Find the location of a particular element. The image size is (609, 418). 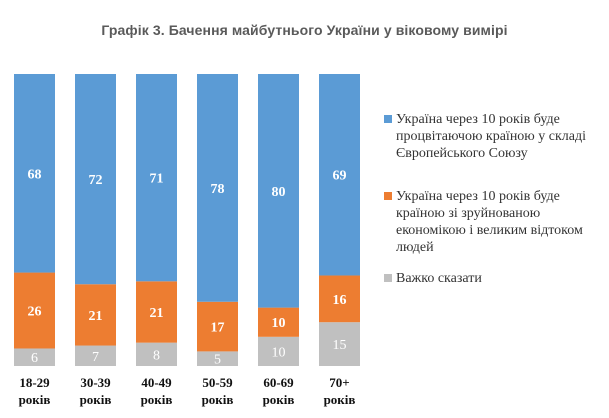

x-tick-label-4-0: 60-69 is located at coordinates (278, 382).